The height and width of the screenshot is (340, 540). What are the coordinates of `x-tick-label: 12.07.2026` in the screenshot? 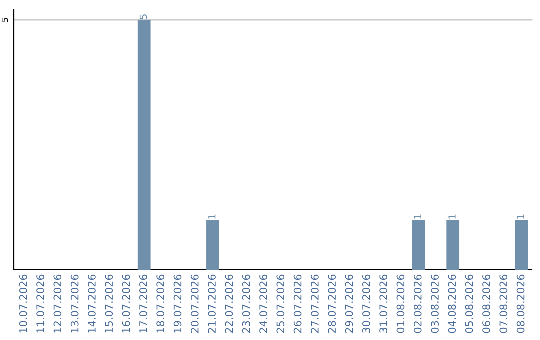 It's located at (58, 303).